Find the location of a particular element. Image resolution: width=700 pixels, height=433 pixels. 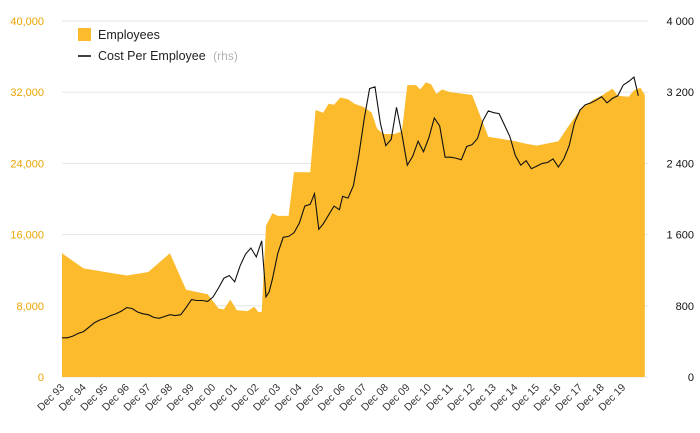

left-tick-label: 24,000 is located at coordinates (27, 164).